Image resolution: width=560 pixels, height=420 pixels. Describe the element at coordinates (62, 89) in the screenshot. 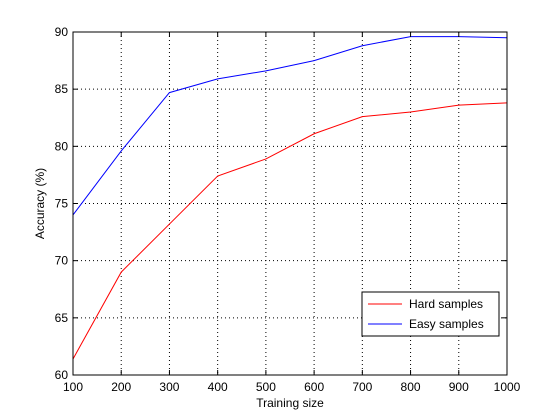

I see `y-tick-label: 85` at that location.